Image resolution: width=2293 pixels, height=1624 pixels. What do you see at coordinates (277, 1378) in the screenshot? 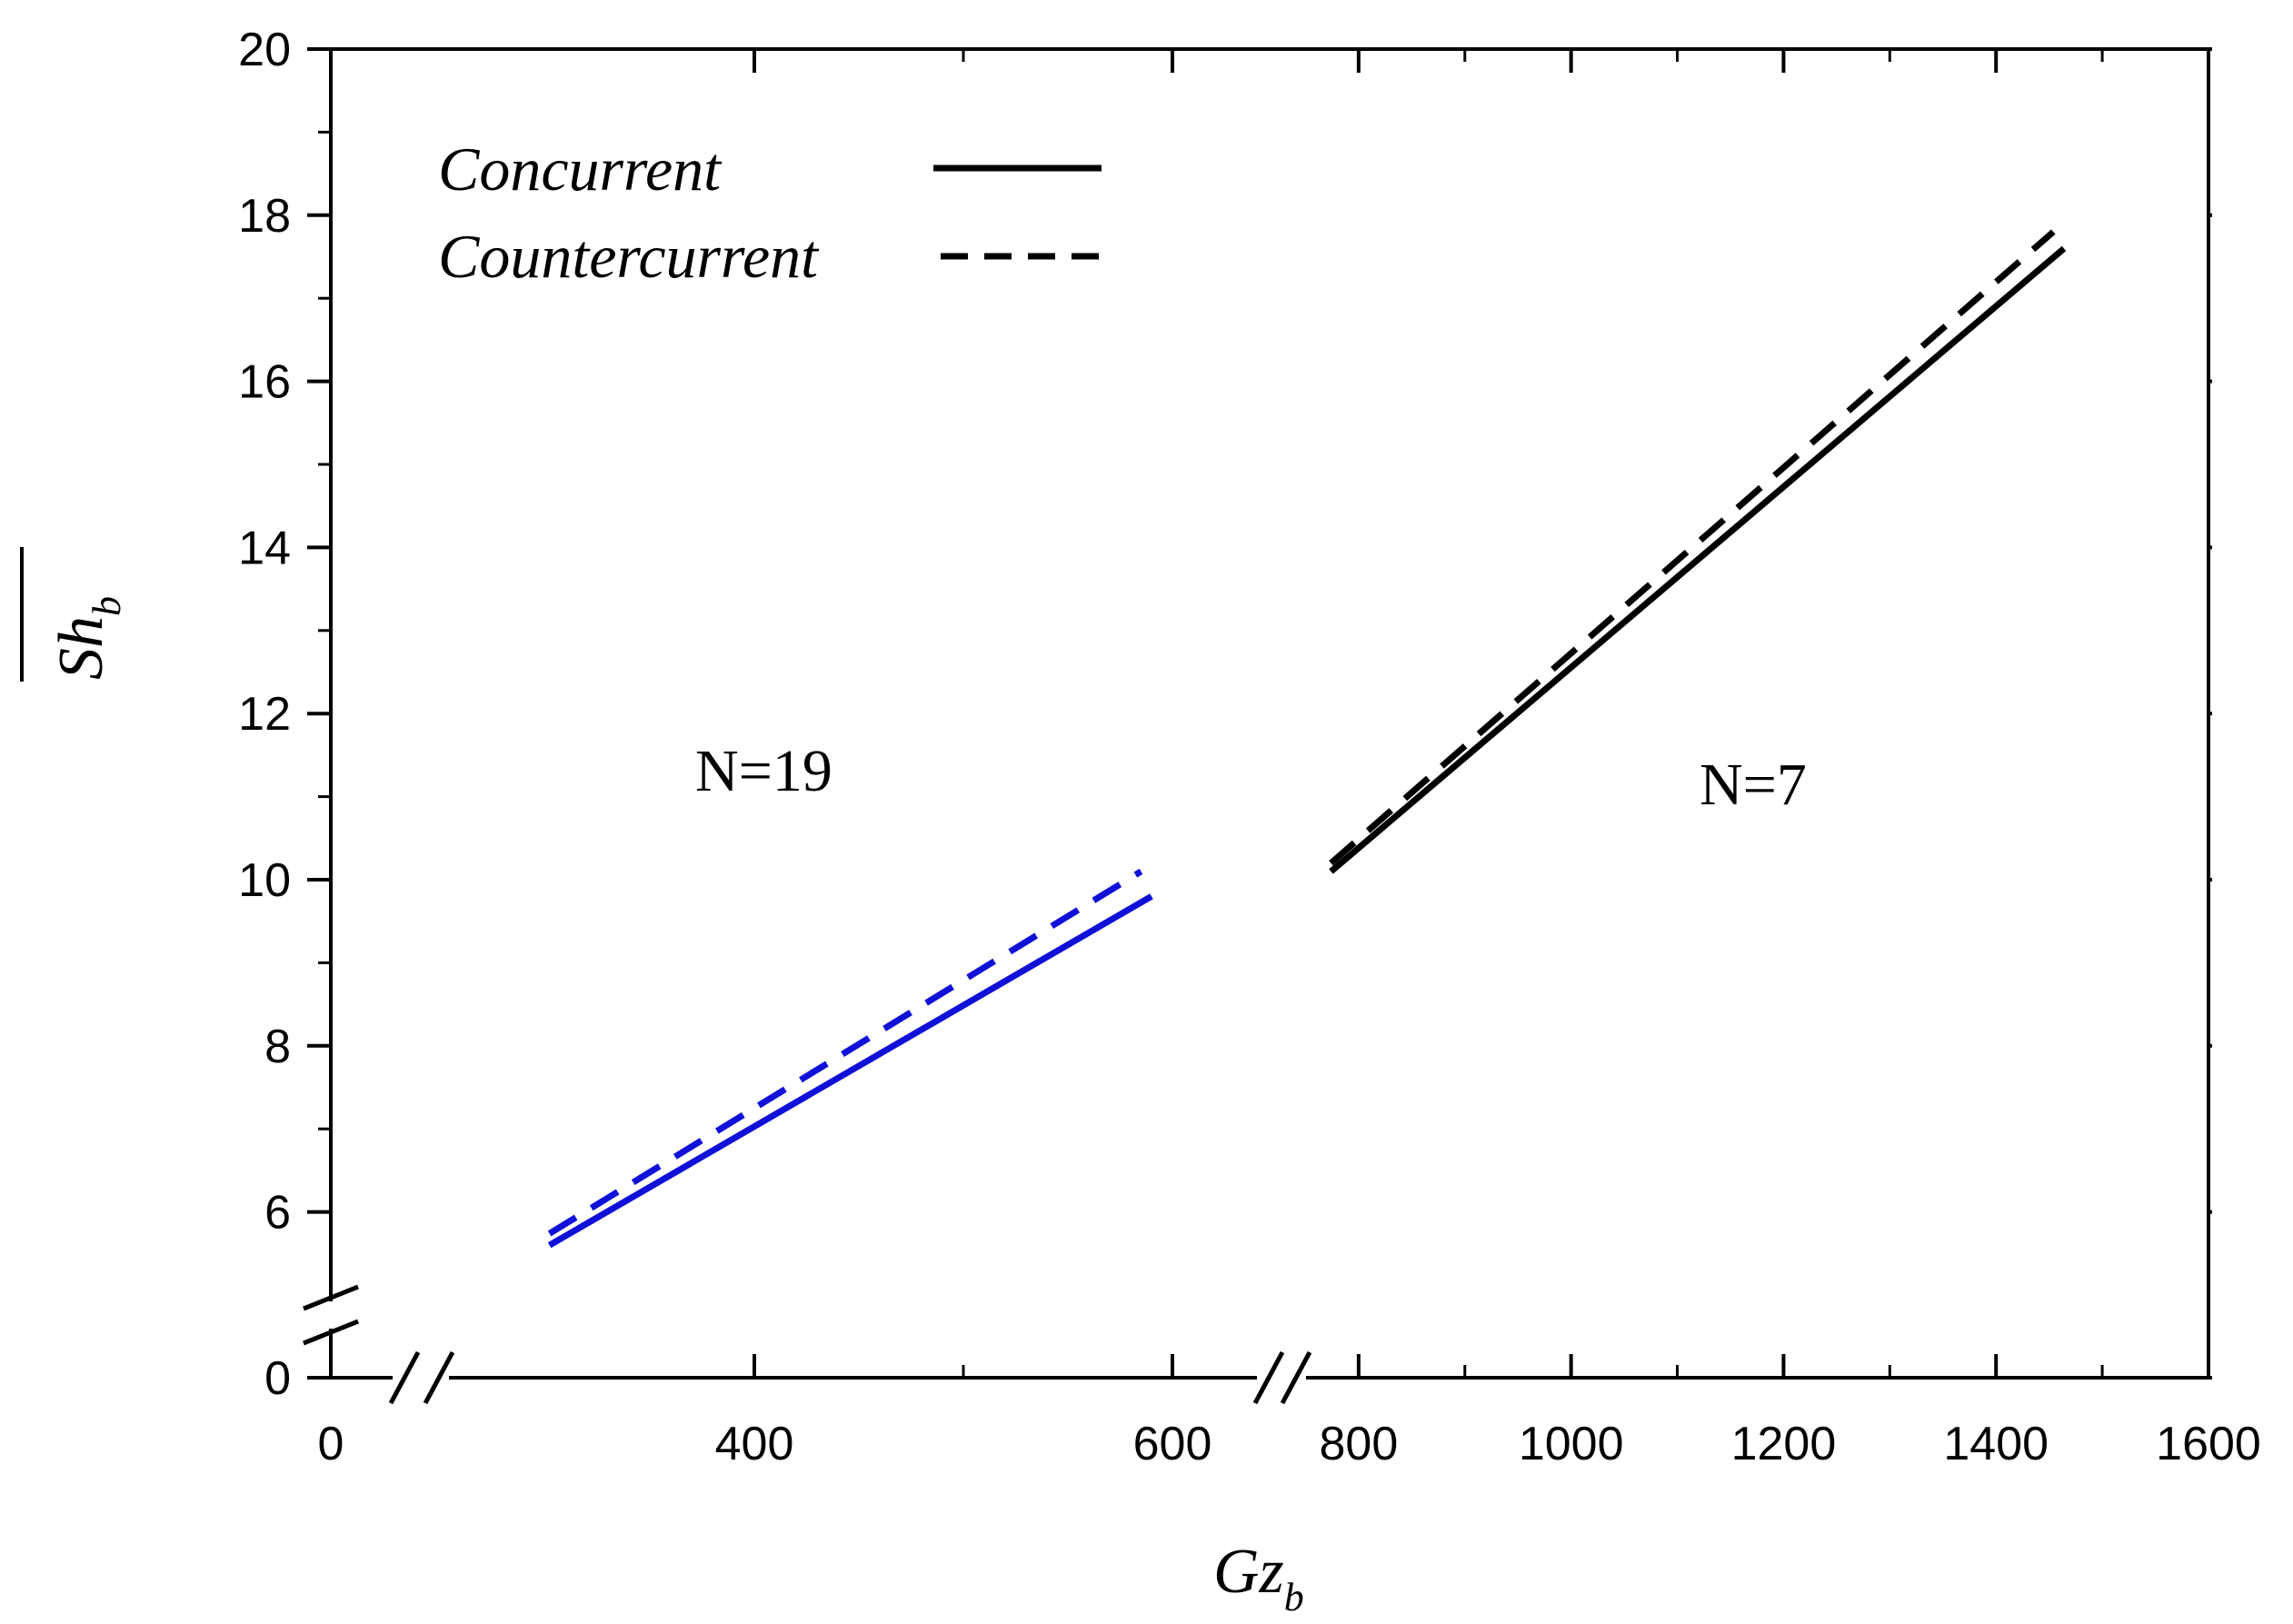
I see `y-tick-label: 0` at bounding box center [277, 1378].